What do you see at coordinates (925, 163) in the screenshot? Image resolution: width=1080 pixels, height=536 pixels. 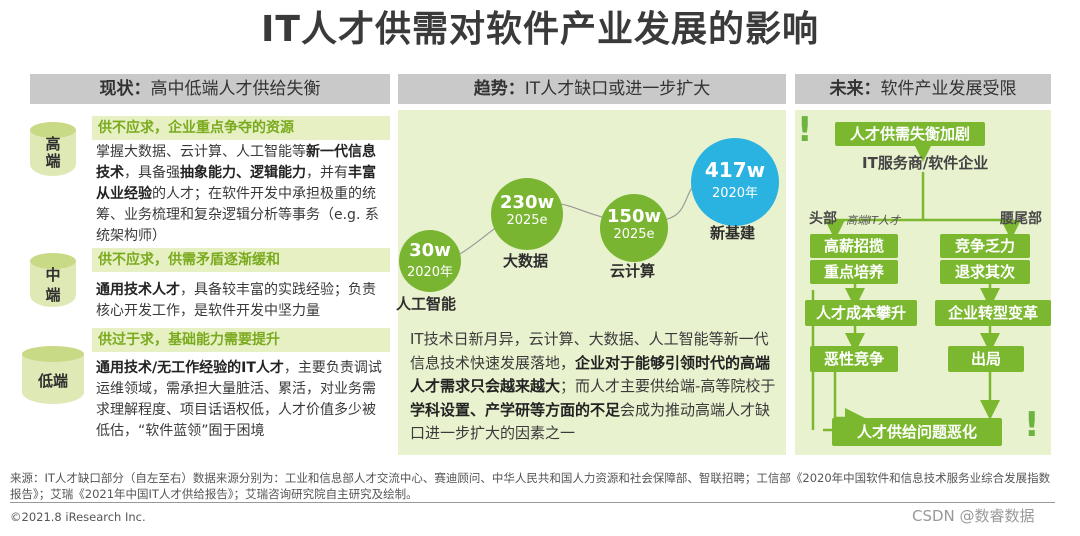 I see `right-subtitle: IT服务商/软件企业` at bounding box center [925, 163].